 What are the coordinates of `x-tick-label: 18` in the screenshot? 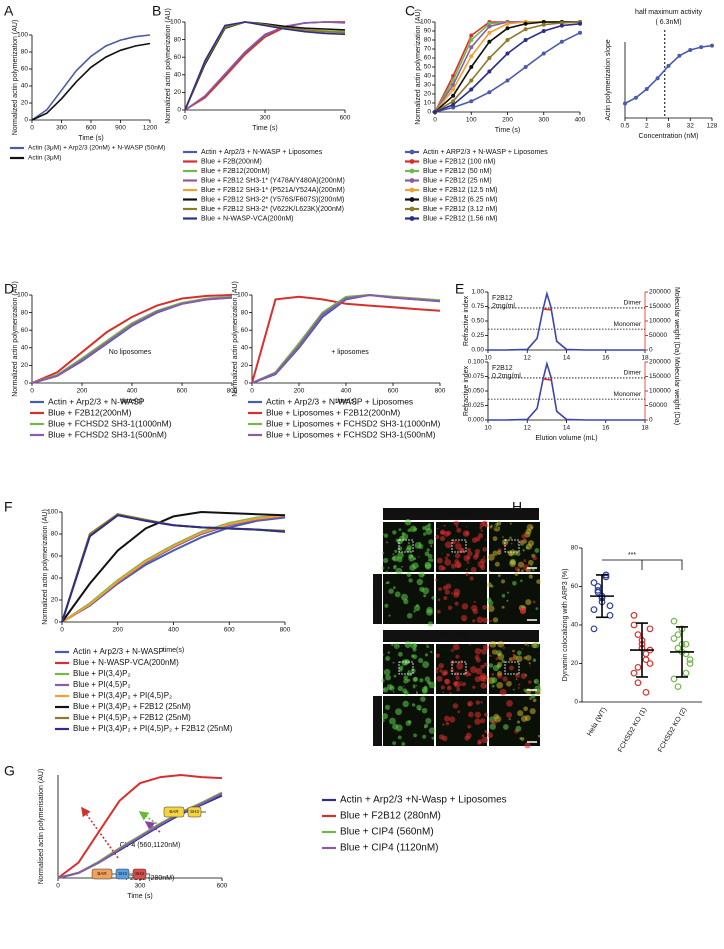 It's located at (645, 428).